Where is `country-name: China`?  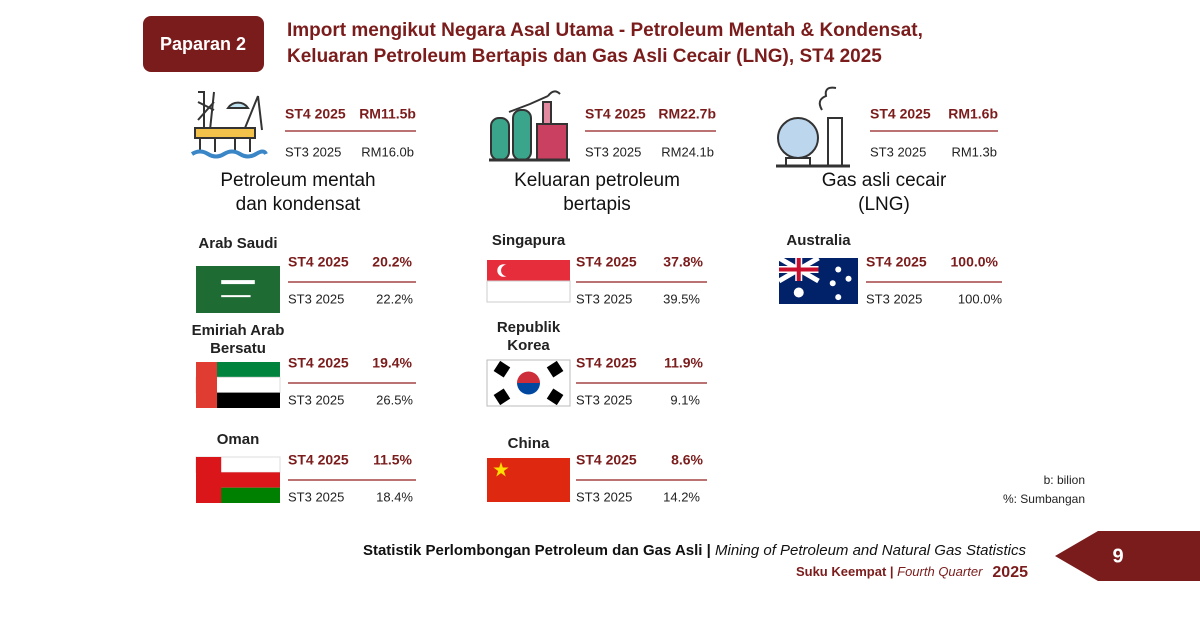
country-name: China is located at coordinates (529, 443).